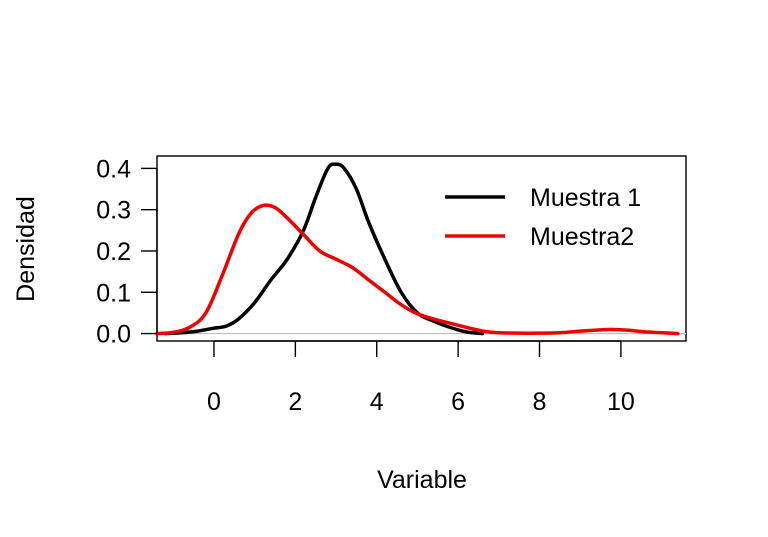  Describe the element at coordinates (543, 217) in the screenshot. I see `legend: Muestra 1 Muestra2` at that location.